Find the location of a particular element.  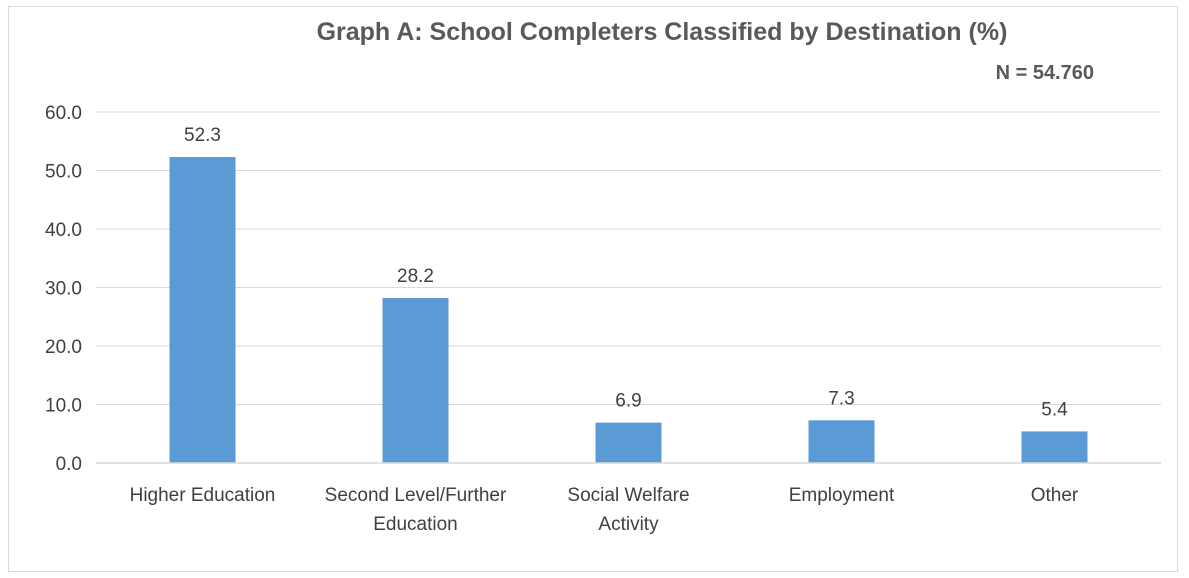

y-tick-label: 10.0 is located at coordinates (63, 406).